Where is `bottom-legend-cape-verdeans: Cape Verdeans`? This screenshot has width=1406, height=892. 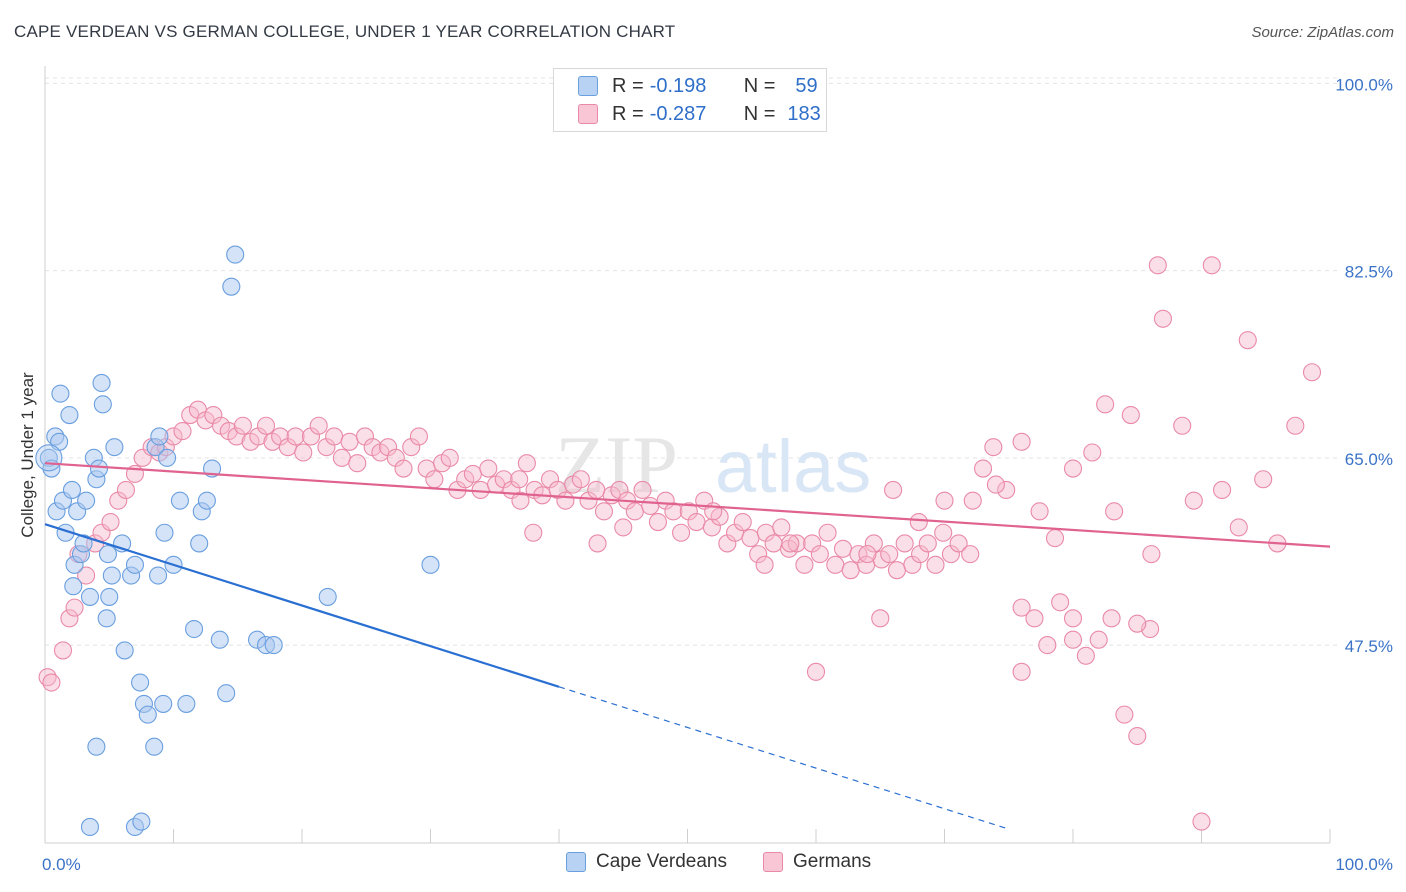 bottom-legend-cape-verdeans: Cape Verdeans is located at coordinates (646, 862).